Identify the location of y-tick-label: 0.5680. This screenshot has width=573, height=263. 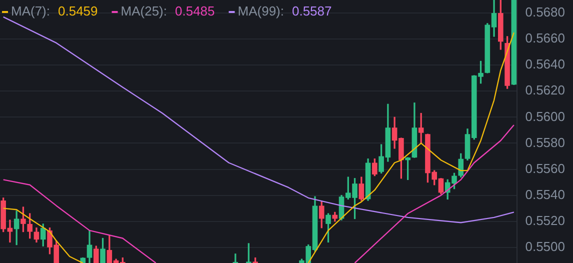
(545, 12).